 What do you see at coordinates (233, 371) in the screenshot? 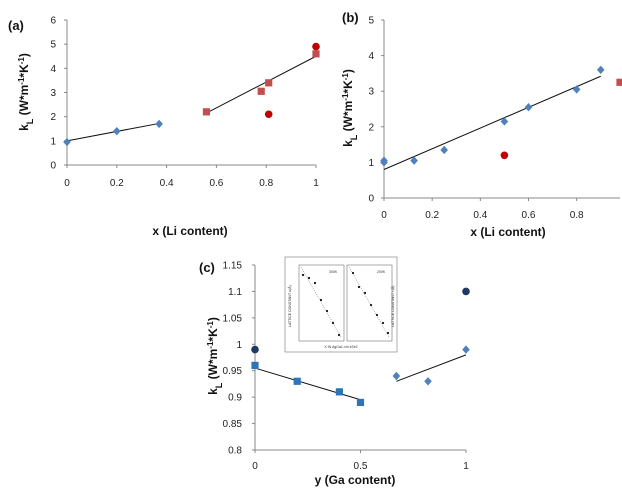
I see `y-tick-label: 0.95` at bounding box center [233, 371].